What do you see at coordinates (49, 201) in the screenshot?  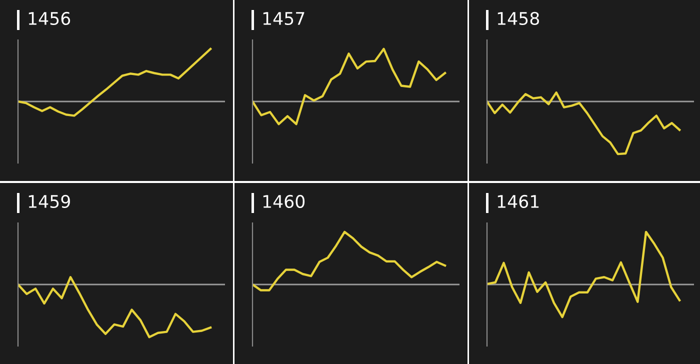 I see `chart-title: 1459` at bounding box center [49, 201].